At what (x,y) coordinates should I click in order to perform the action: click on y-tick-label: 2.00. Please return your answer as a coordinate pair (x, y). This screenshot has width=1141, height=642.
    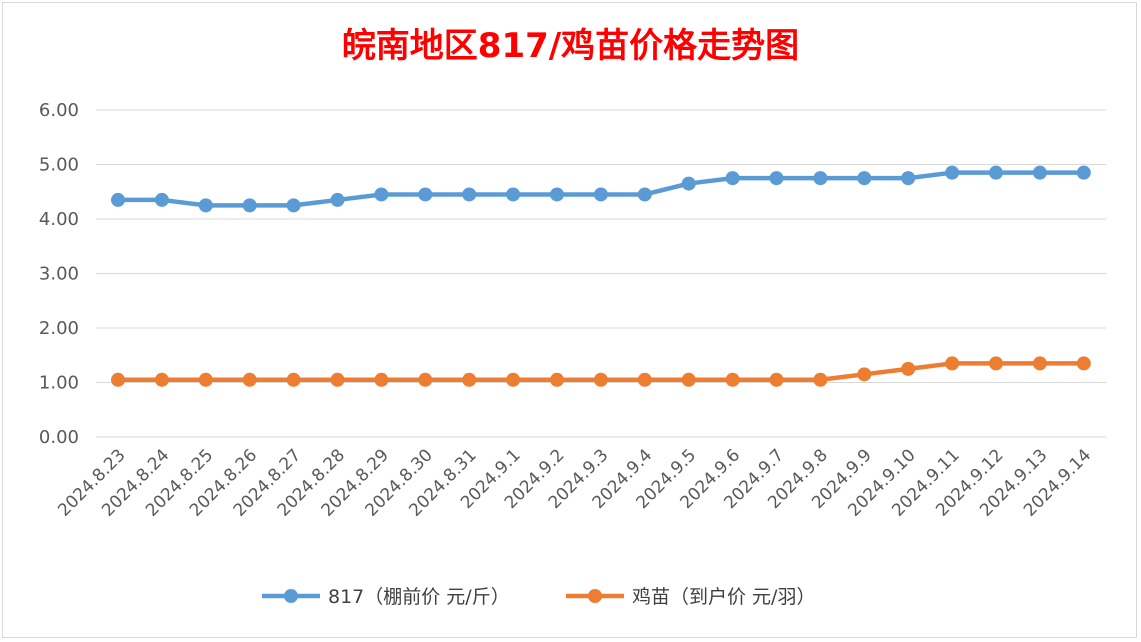
    Looking at the image, I should click on (59, 328).